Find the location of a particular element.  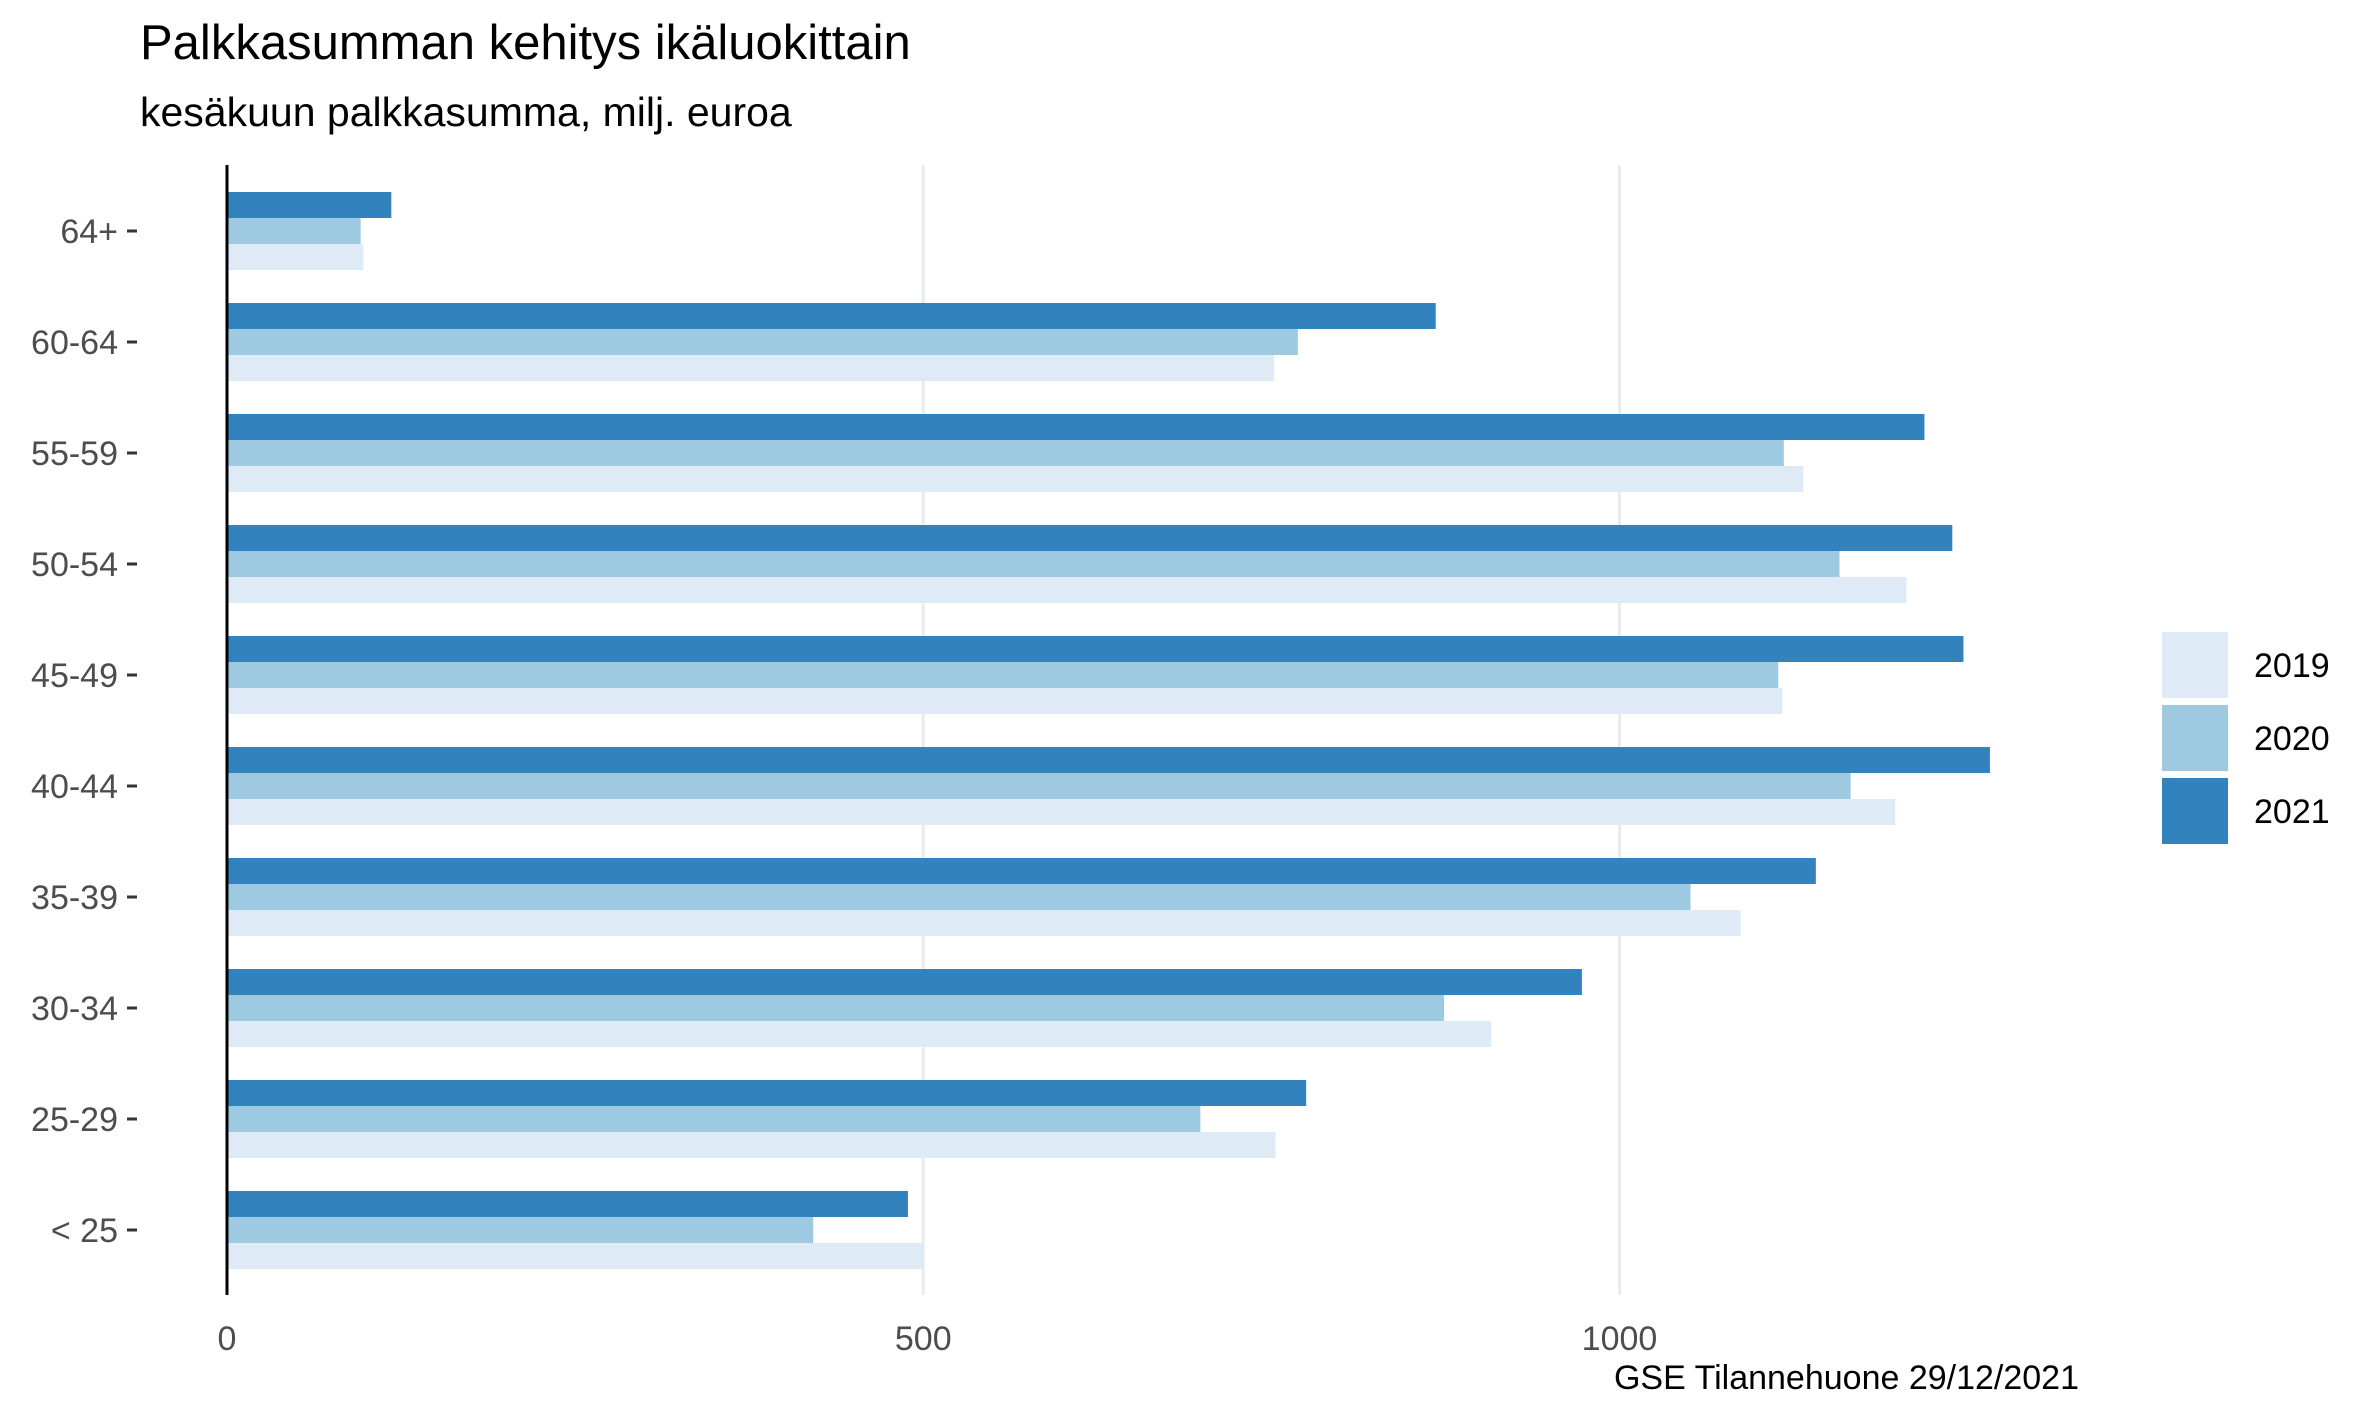

x-axis: 0 500 1000 is located at coordinates (938, 1339).